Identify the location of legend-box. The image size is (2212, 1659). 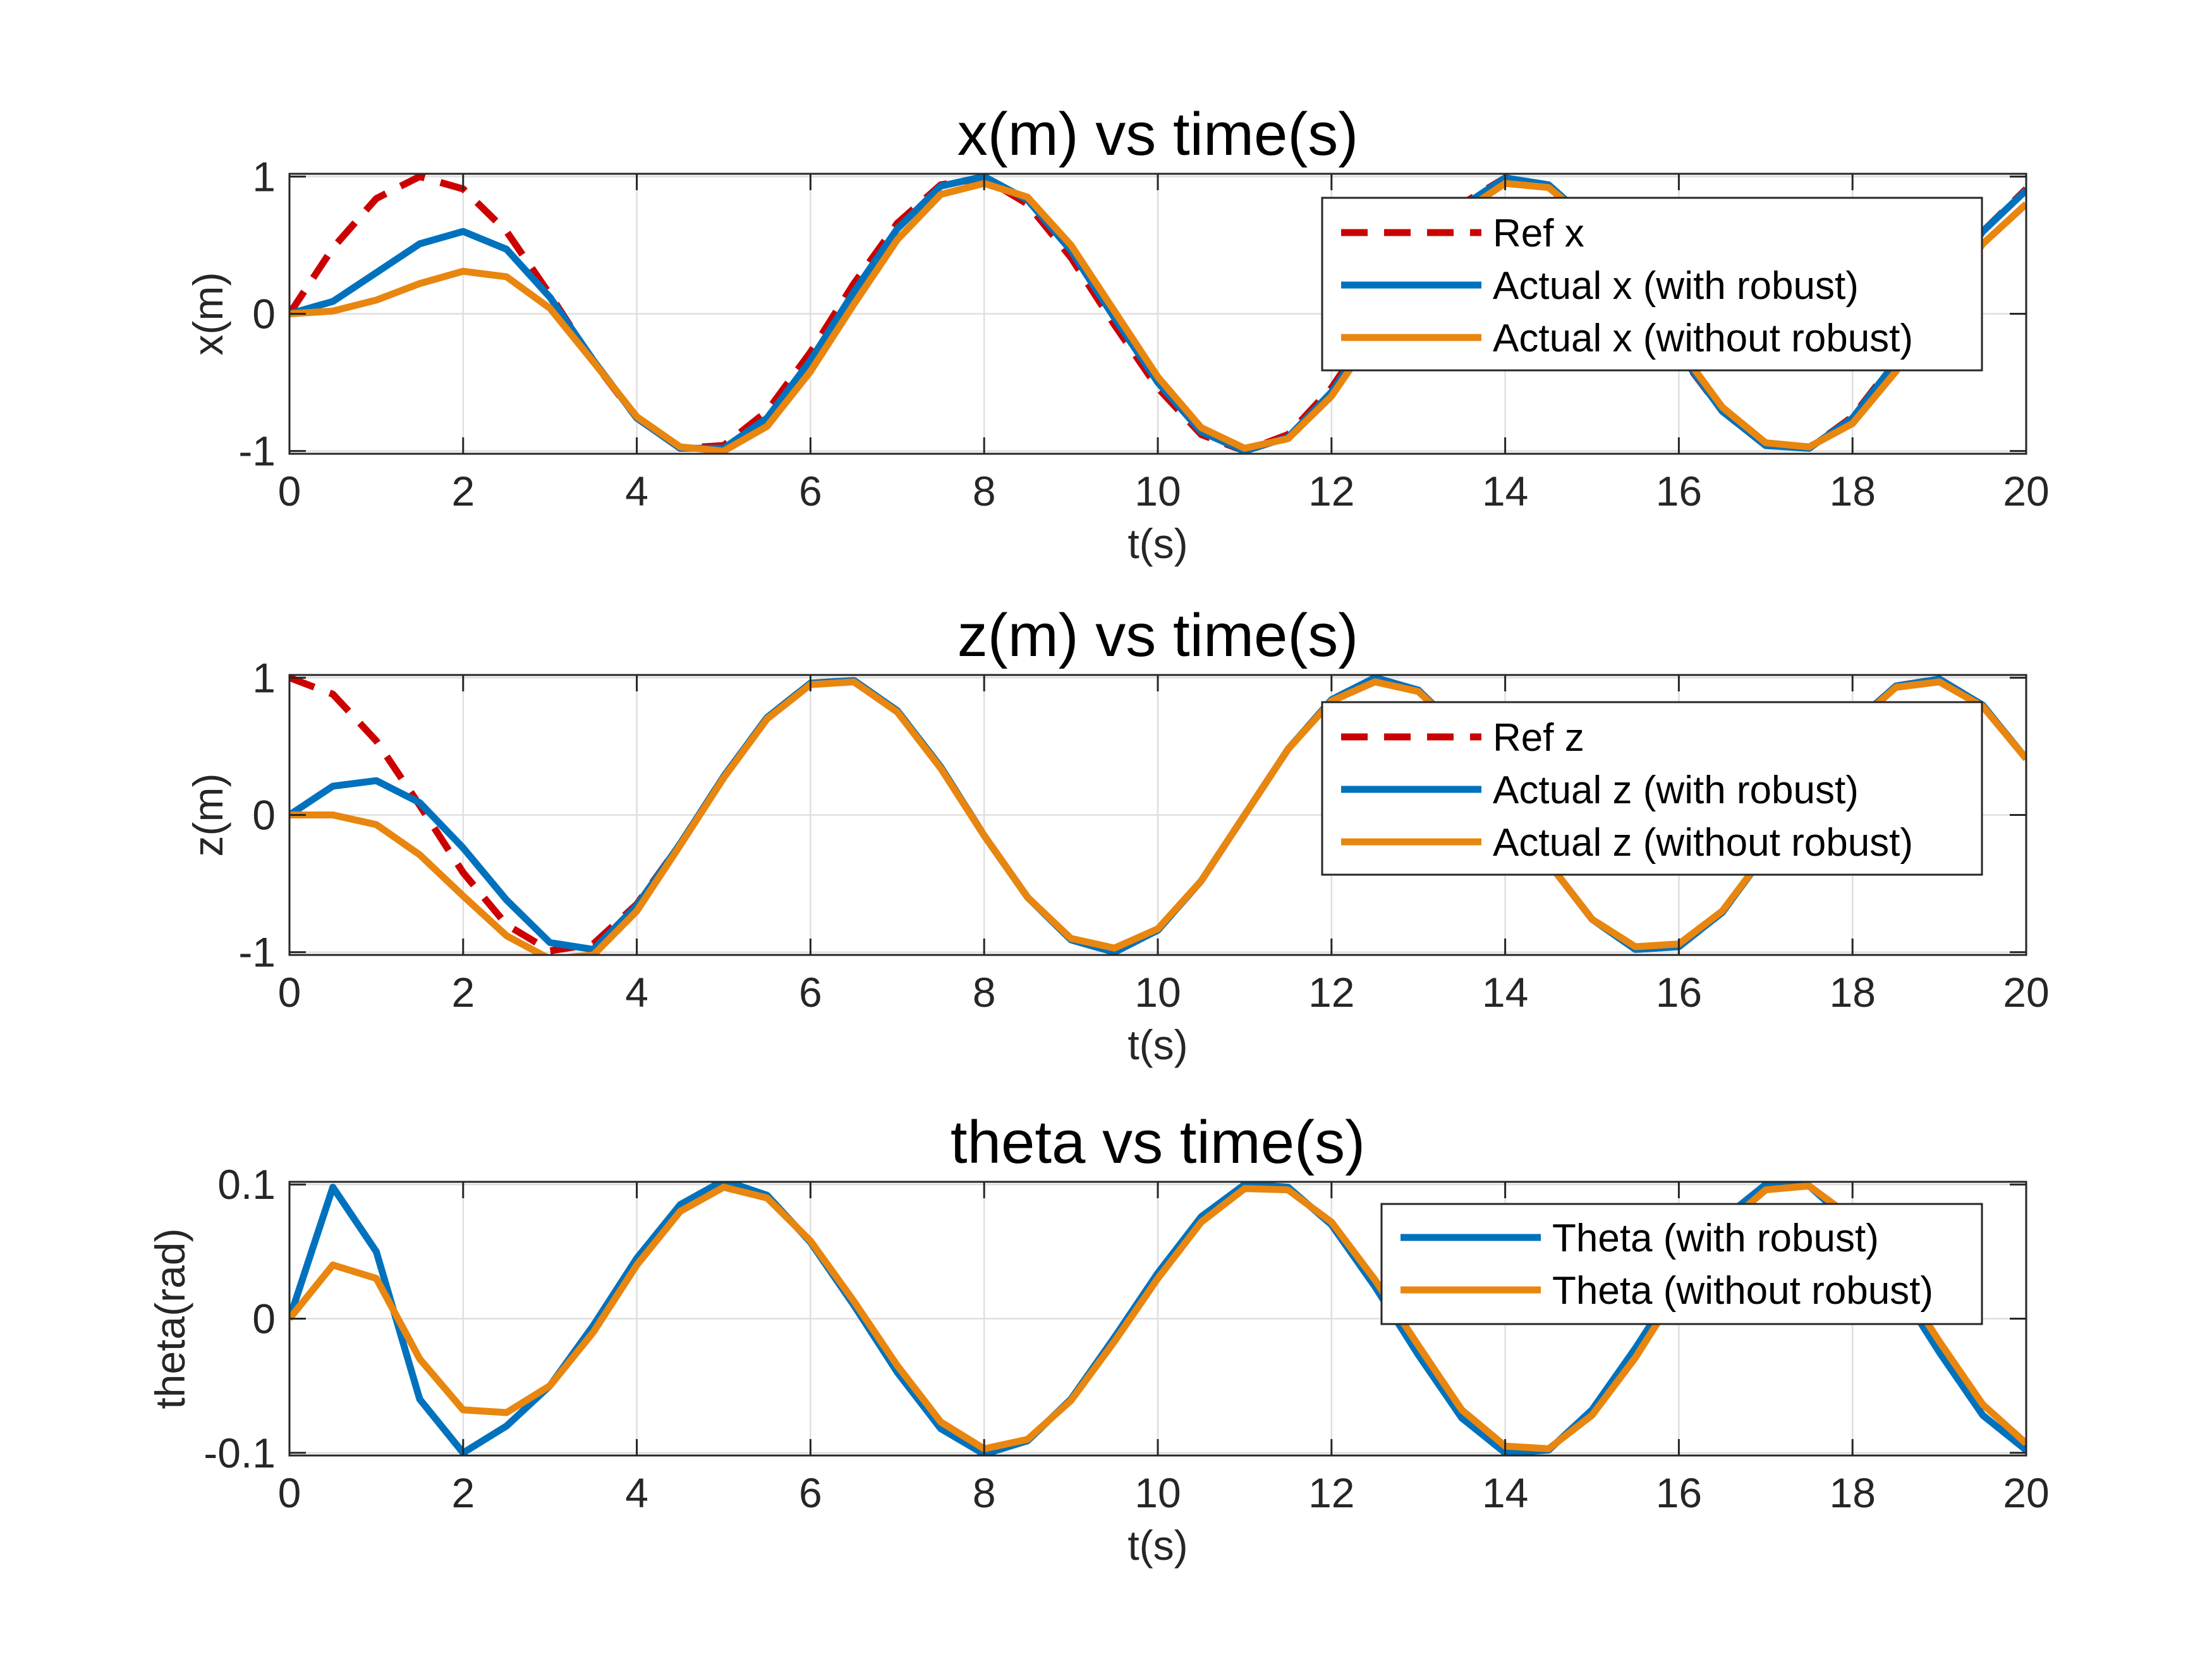
(1681, 1264).